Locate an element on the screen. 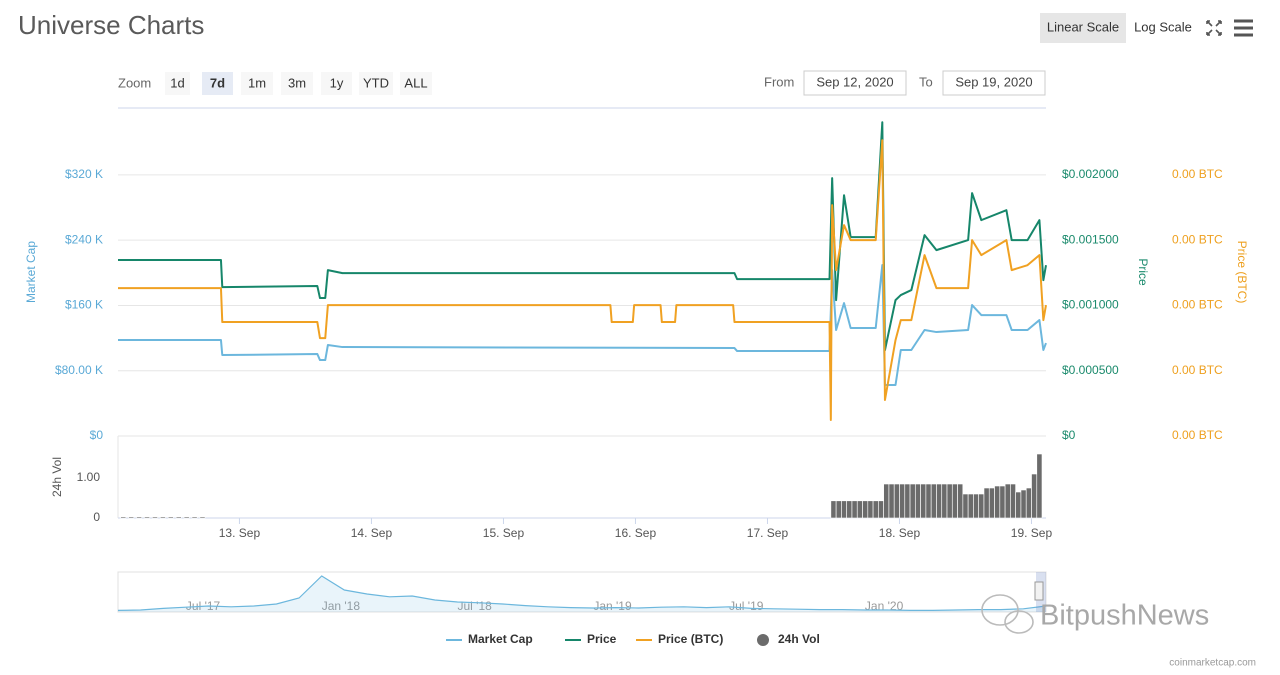 Image resolution: width=1280 pixels, height=675 pixels. y-tick-label: $0 is located at coordinates (97, 435).